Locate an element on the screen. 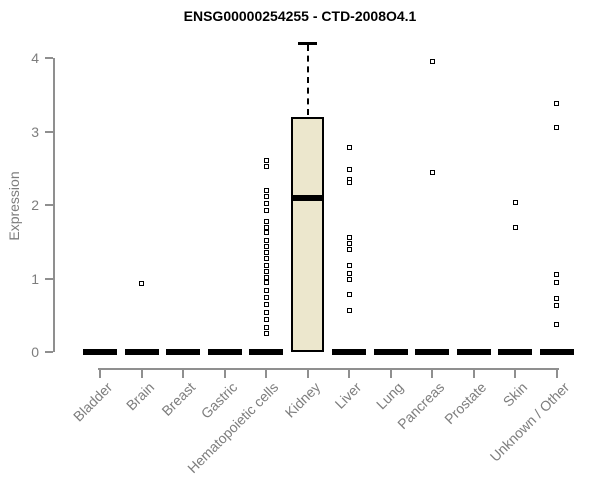 Image resolution: width=600 pixels, height=500 pixels. upper-whisker is located at coordinates (307, 80).